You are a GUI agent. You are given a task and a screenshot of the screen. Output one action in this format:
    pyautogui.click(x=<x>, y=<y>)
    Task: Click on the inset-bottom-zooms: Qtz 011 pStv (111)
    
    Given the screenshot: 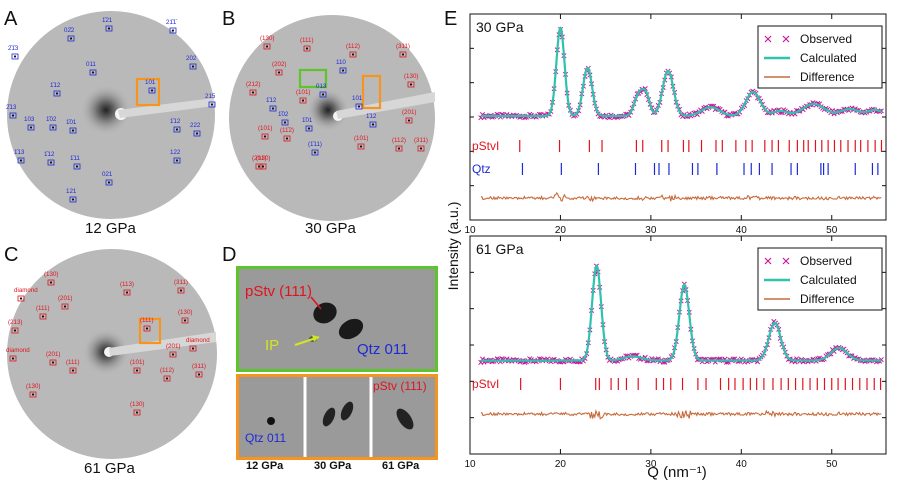 What is the action you would take?
    pyautogui.click(x=337, y=417)
    